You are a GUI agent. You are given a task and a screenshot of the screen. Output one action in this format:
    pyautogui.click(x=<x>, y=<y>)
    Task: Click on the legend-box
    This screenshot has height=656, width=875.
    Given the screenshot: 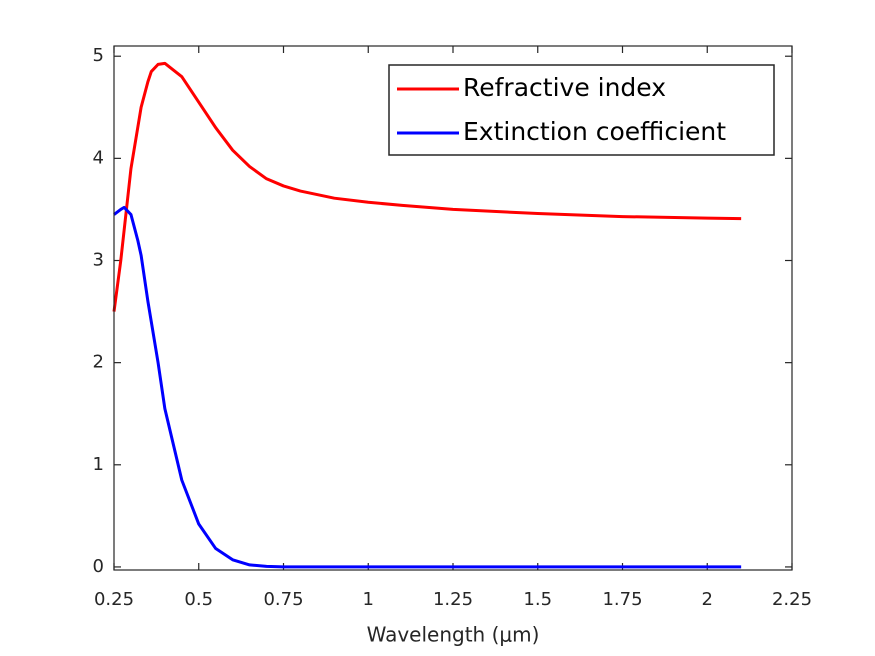 What is the action you would take?
    pyautogui.click(x=581, y=110)
    